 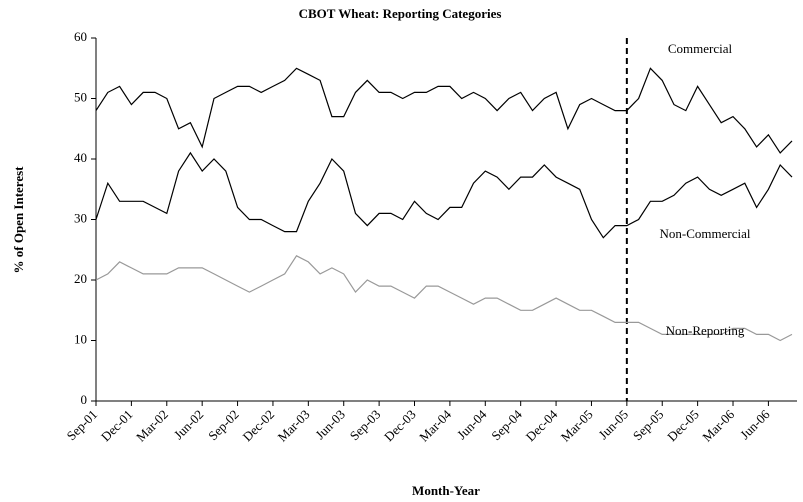 What do you see at coordinates (705, 233) in the screenshot?
I see `series-label: Non-Commercial` at bounding box center [705, 233].